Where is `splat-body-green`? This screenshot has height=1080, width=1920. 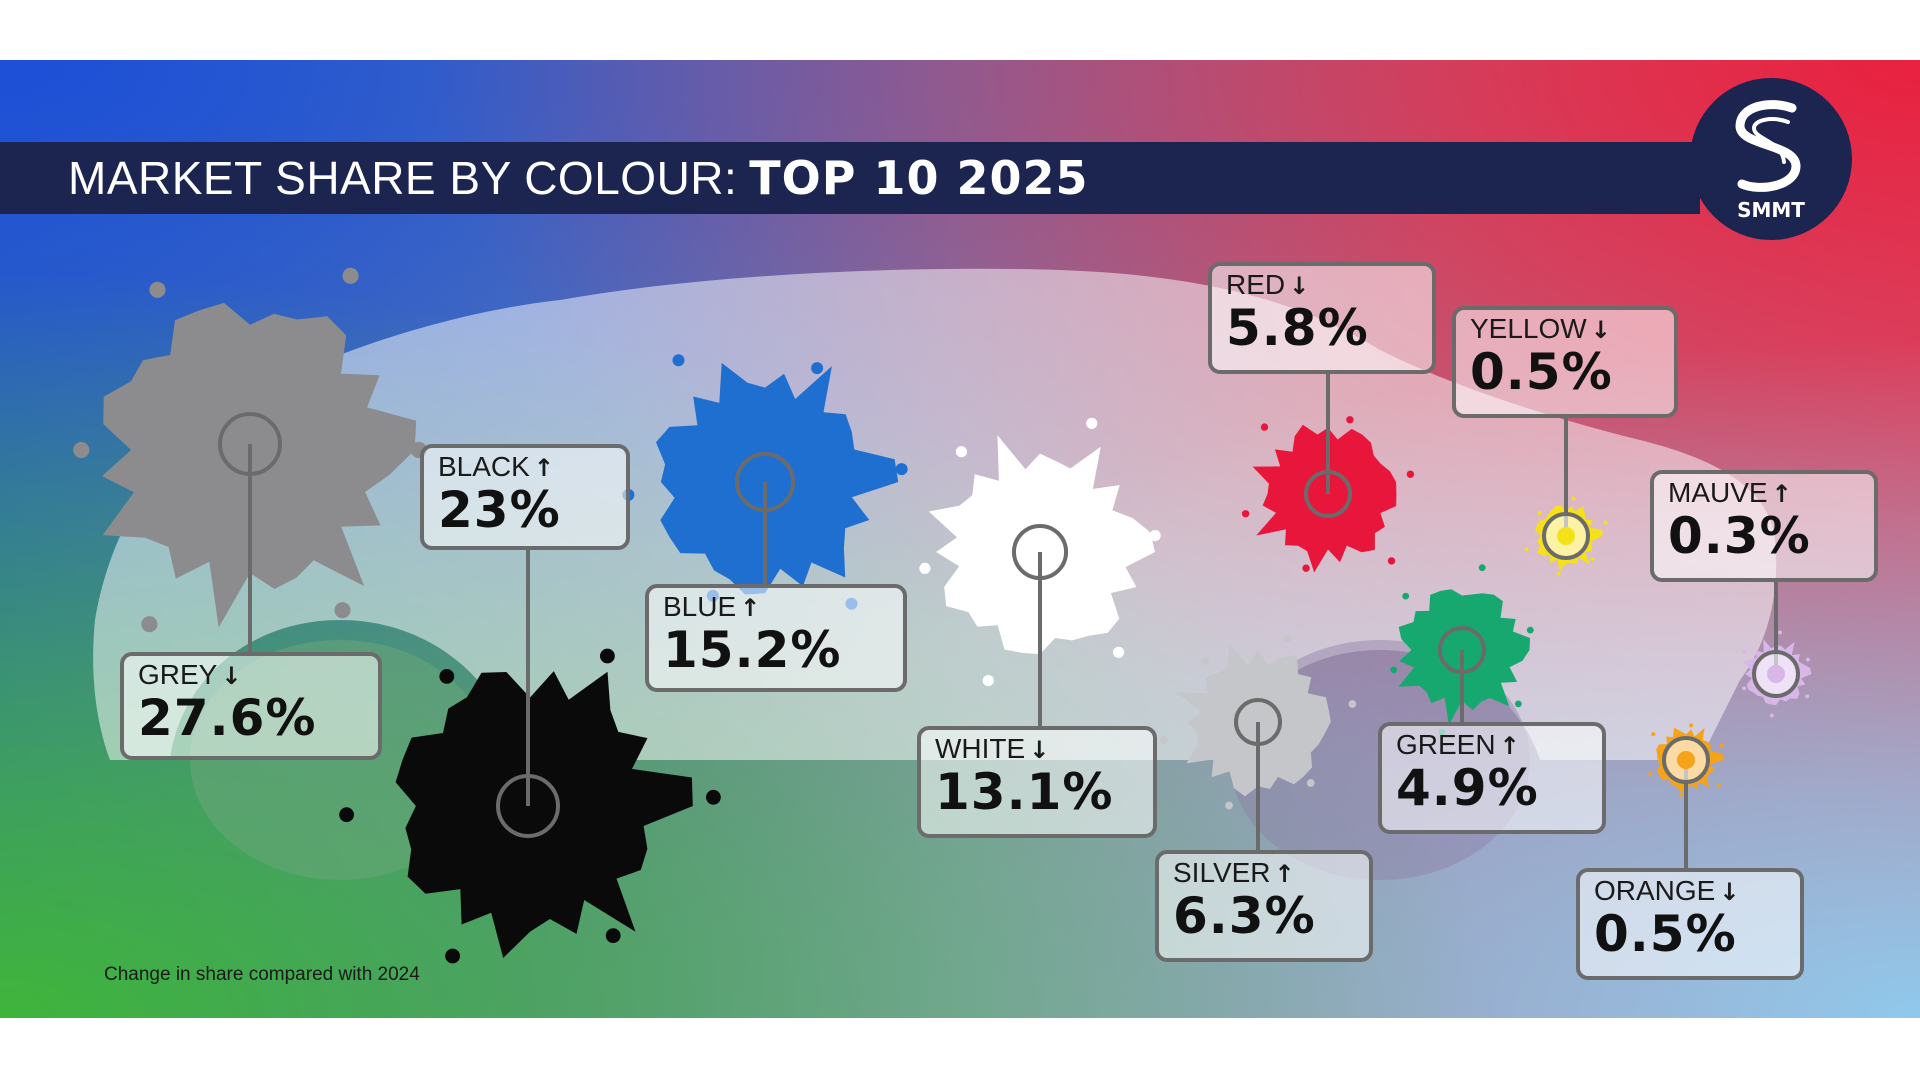 splat-body-green is located at coordinates (1464, 657).